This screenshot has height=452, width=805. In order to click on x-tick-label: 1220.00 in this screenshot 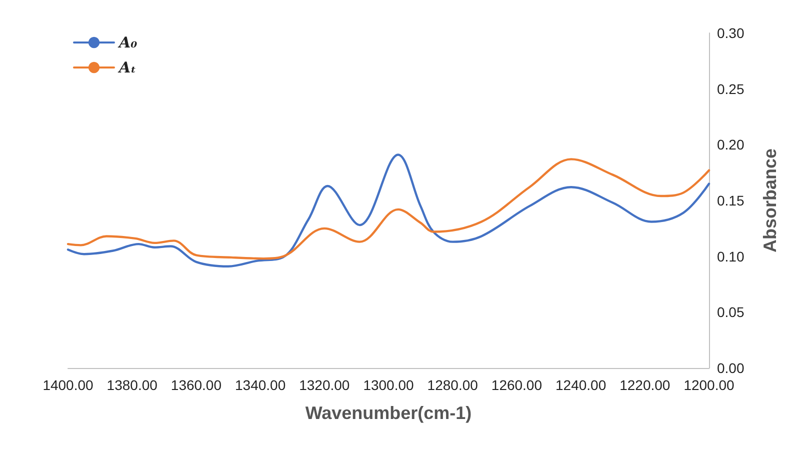, I will do `click(645, 385)`.